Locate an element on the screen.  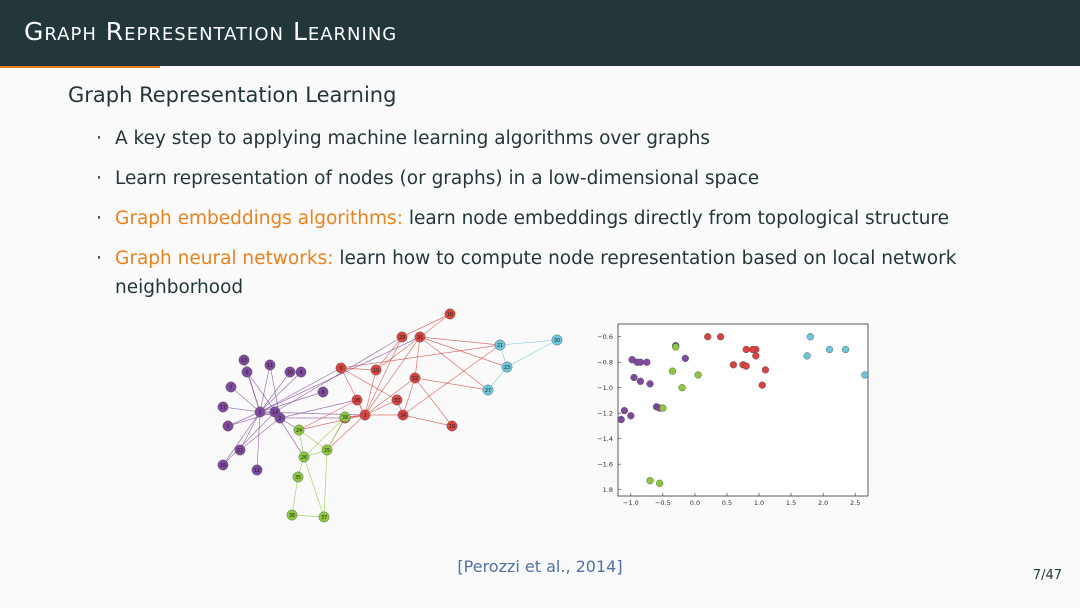
graph-node-label: 4 is located at coordinates (300, 373).